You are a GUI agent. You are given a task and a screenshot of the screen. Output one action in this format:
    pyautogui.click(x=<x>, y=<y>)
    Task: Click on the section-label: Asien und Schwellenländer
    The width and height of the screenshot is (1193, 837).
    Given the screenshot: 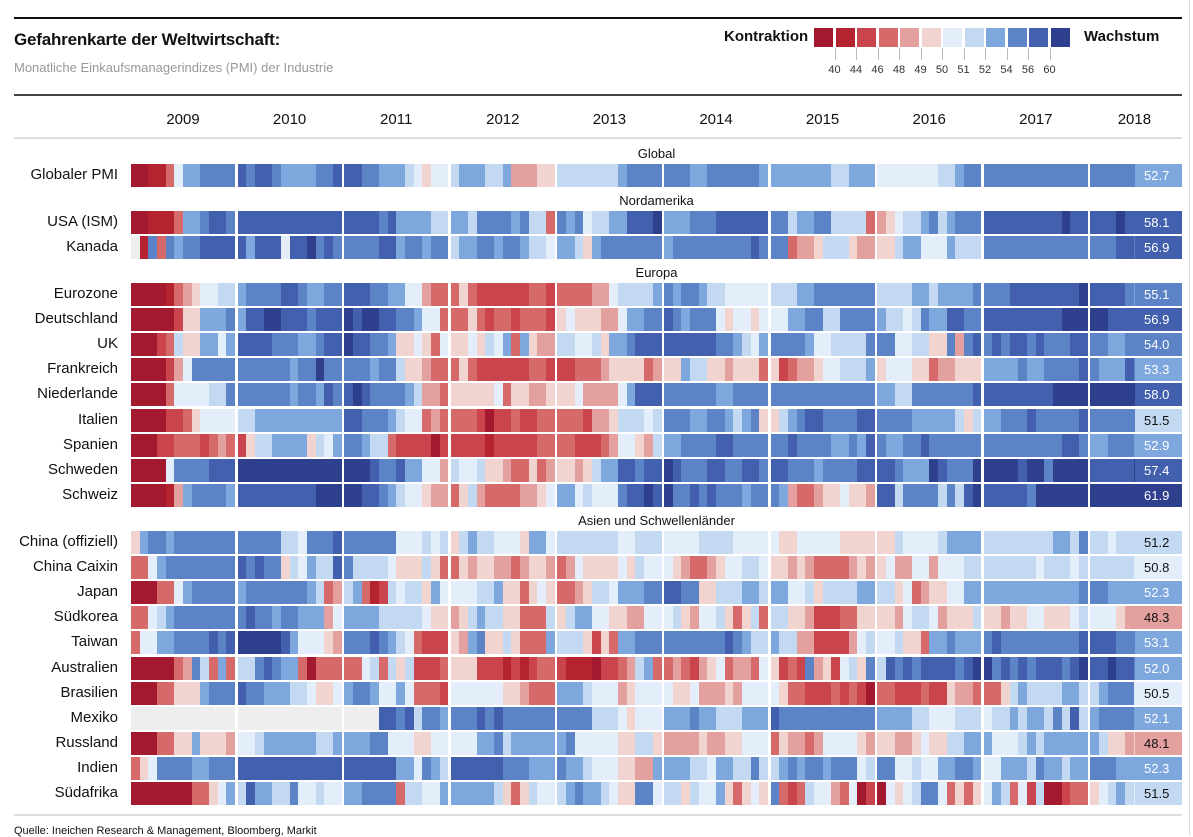 What is the action you would take?
    pyautogui.click(x=656, y=520)
    